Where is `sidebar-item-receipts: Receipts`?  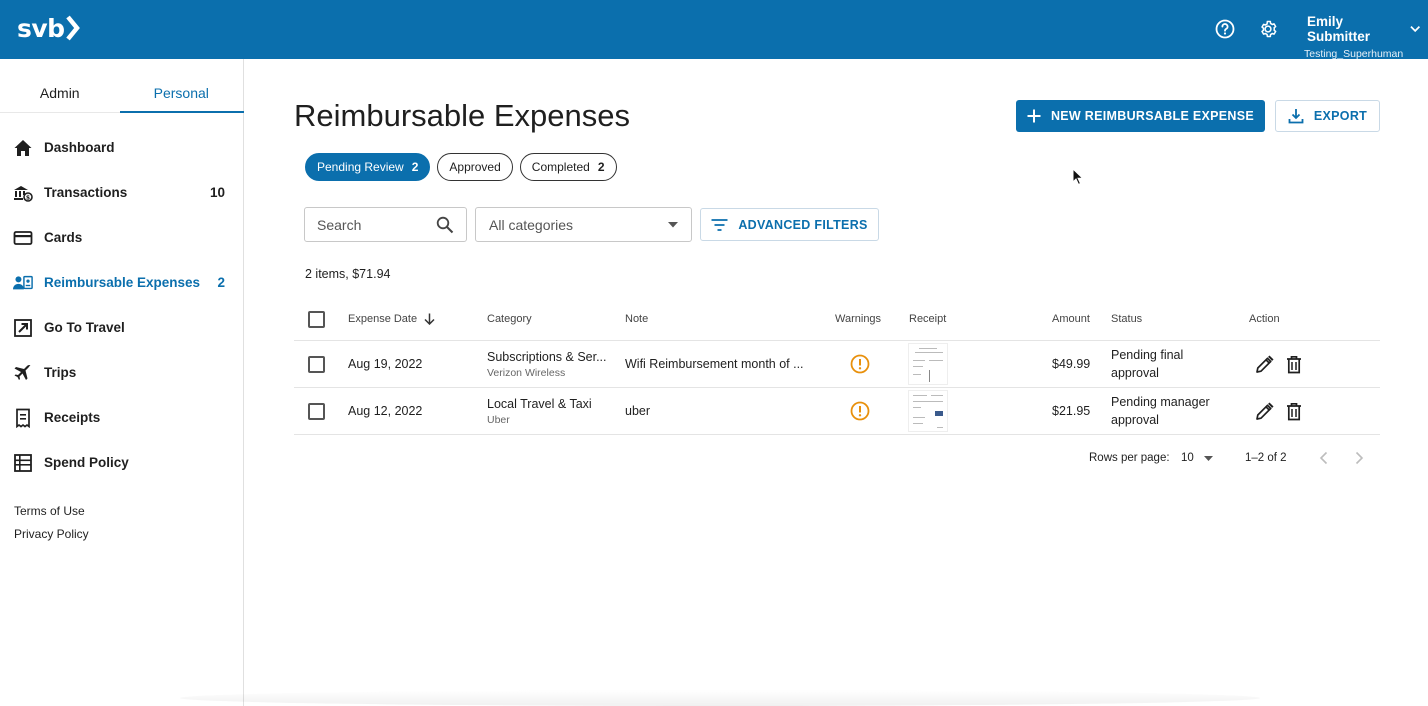 sidebar-item-receipts: Receipts is located at coordinates (121, 417).